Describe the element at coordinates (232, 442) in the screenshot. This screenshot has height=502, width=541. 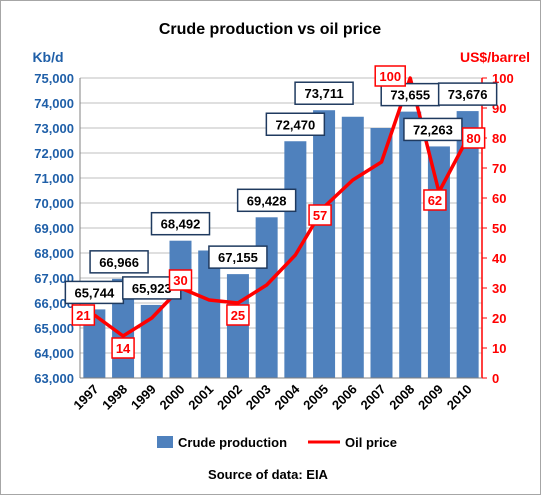
I see `legend-label-crude-production: Crude production` at that location.